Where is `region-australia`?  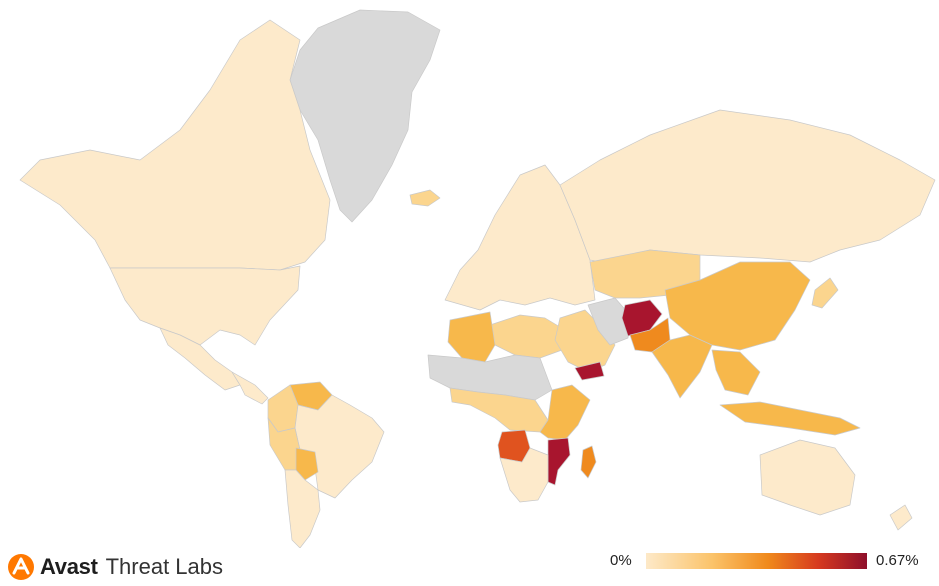
region-australia is located at coordinates (807, 477).